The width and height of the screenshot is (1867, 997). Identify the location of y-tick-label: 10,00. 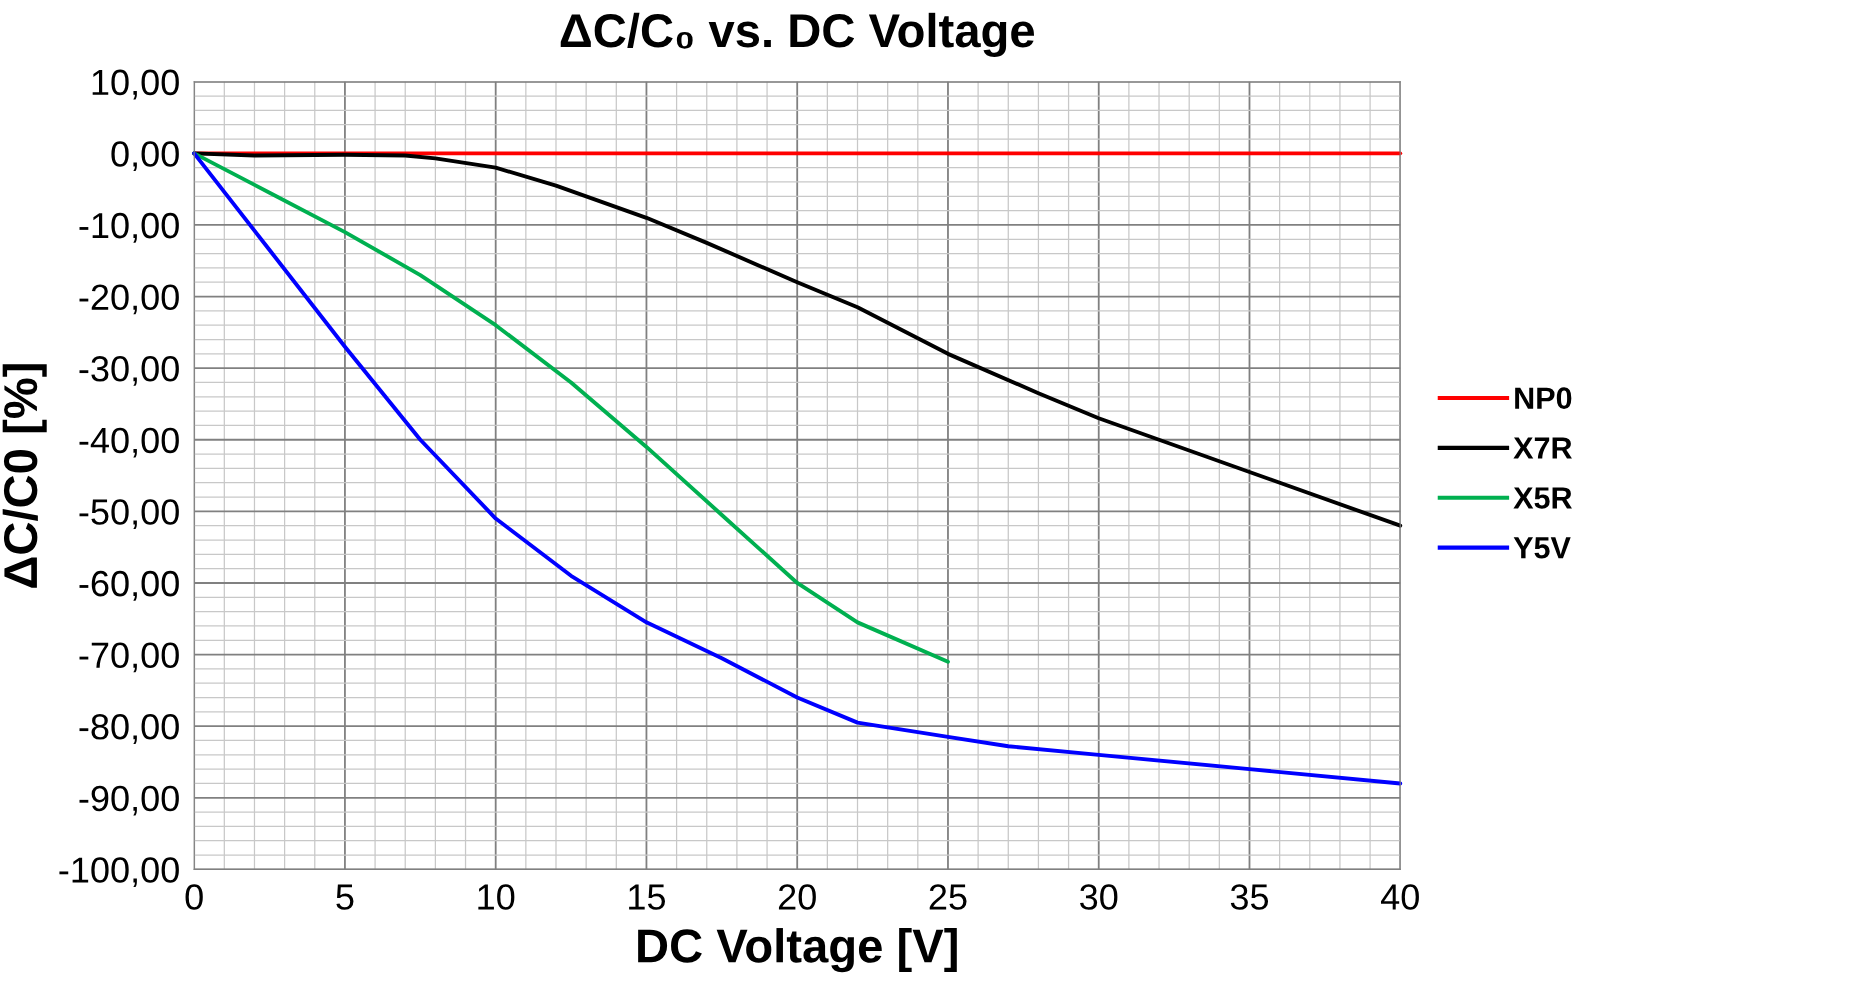
(135, 84).